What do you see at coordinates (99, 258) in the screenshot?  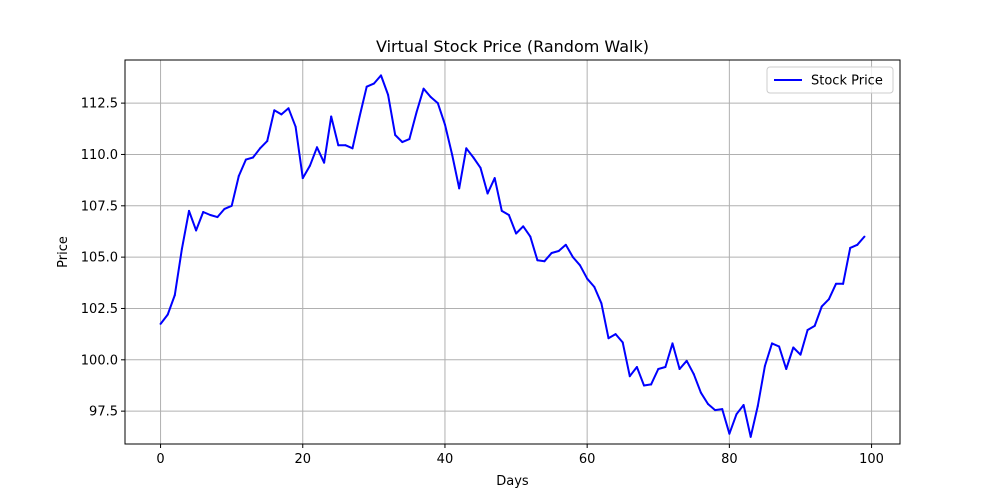 I see `y-tick-label: 105.0` at bounding box center [99, 258].